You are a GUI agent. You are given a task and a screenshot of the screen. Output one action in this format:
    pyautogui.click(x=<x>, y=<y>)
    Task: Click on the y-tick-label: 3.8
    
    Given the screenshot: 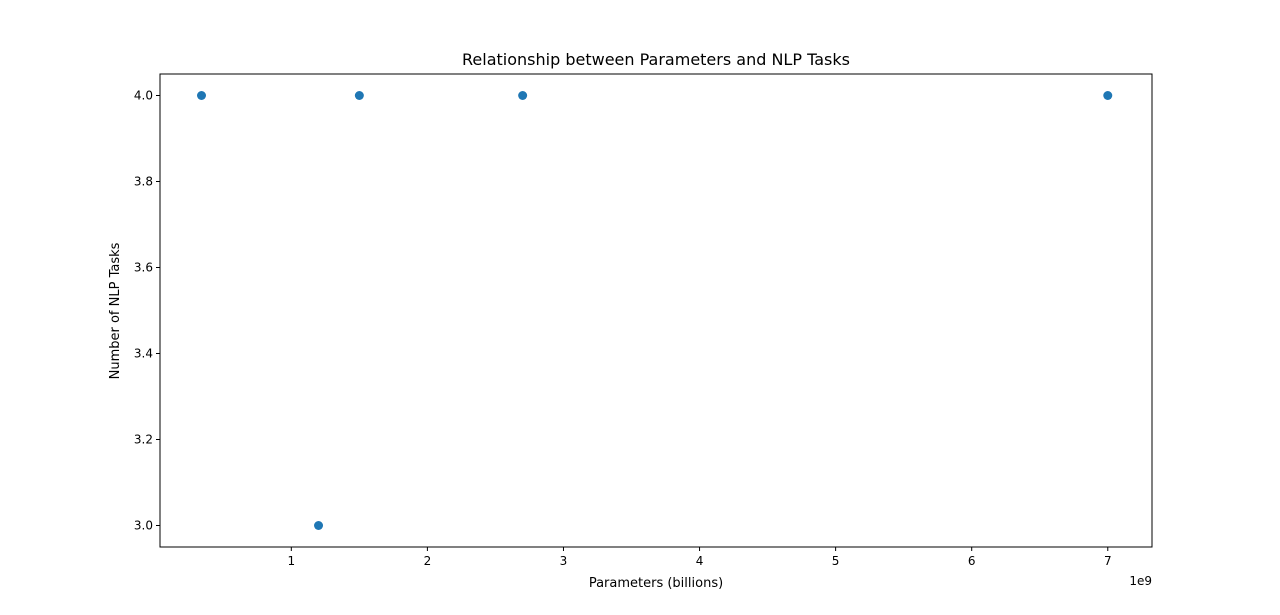 What is the action you would take?
    pyautogui.click(x=143, y=182)
    